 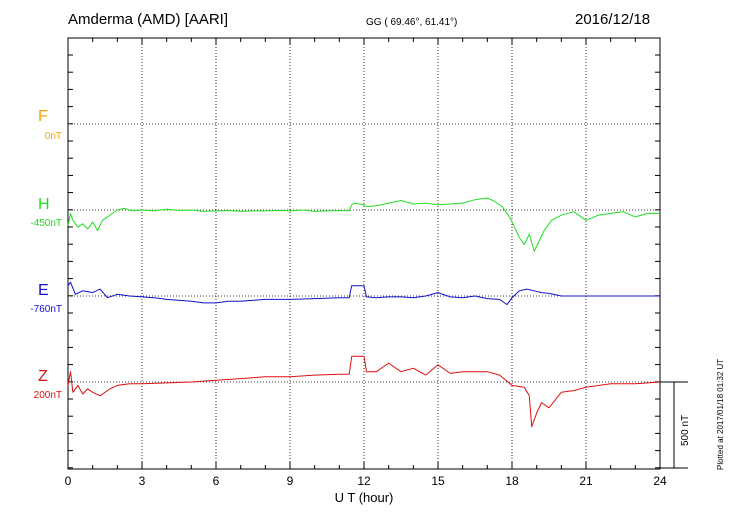 I want to click on series-line-e, so click(x=363, y=293).